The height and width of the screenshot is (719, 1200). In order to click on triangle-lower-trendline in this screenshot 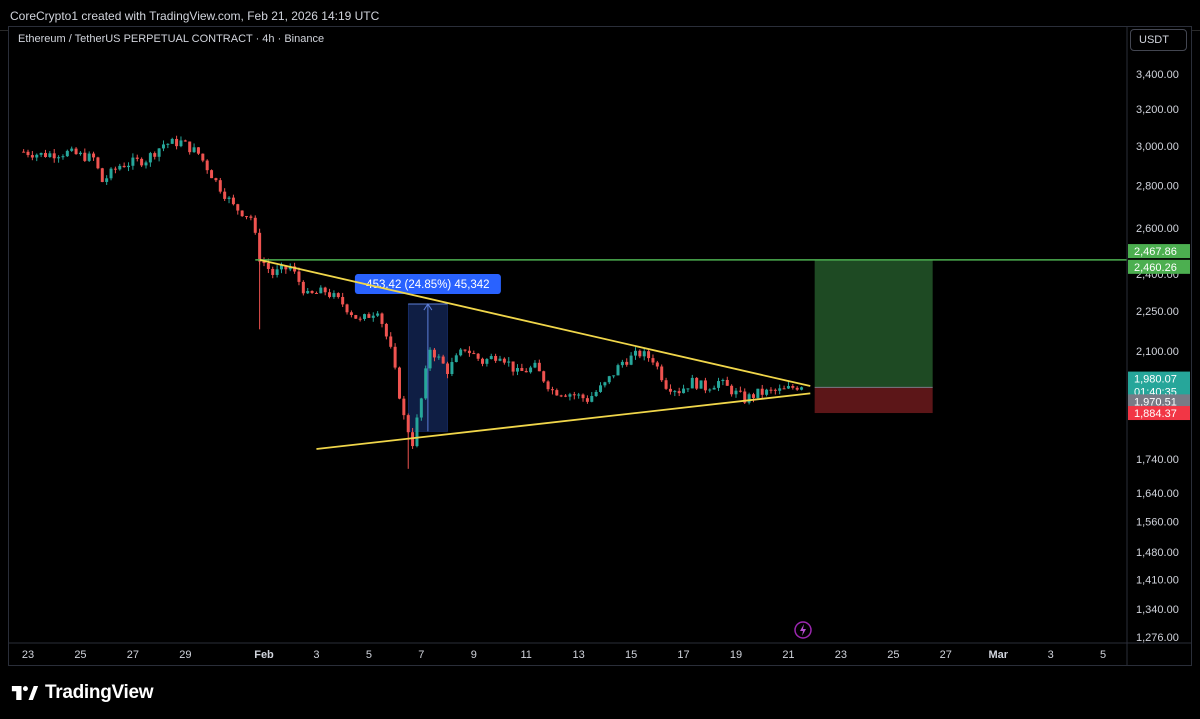, I will do `click(563, 421)`.